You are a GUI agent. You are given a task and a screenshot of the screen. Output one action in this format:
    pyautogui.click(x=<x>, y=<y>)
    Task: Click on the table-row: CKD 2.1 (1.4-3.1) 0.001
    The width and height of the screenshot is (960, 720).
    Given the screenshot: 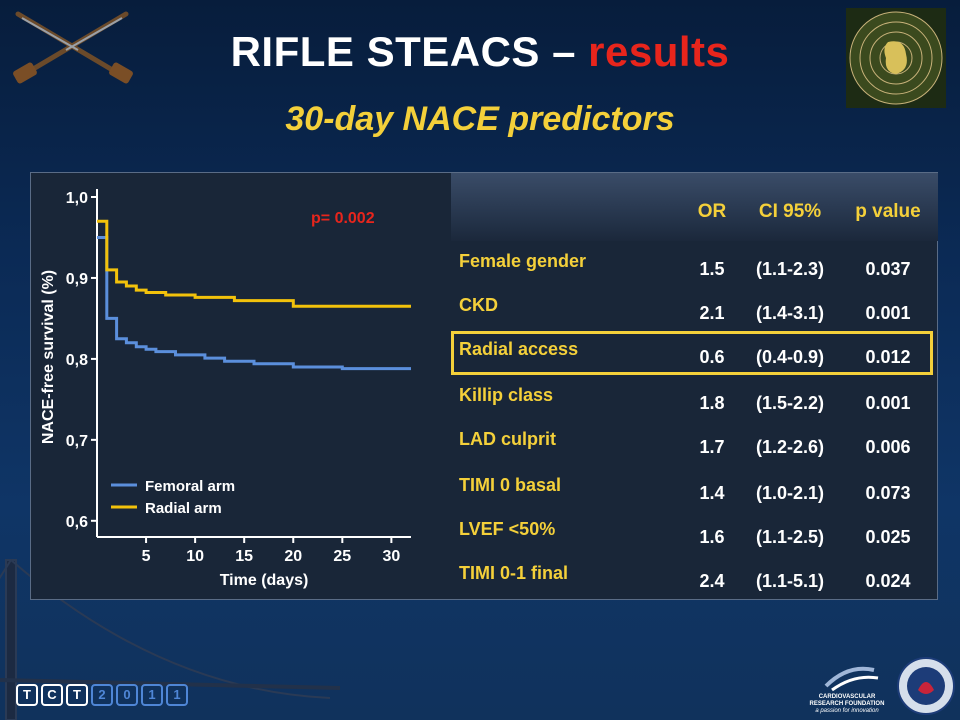 What is the action you would take?
    pyautogui.click(x=694, y=311)
    